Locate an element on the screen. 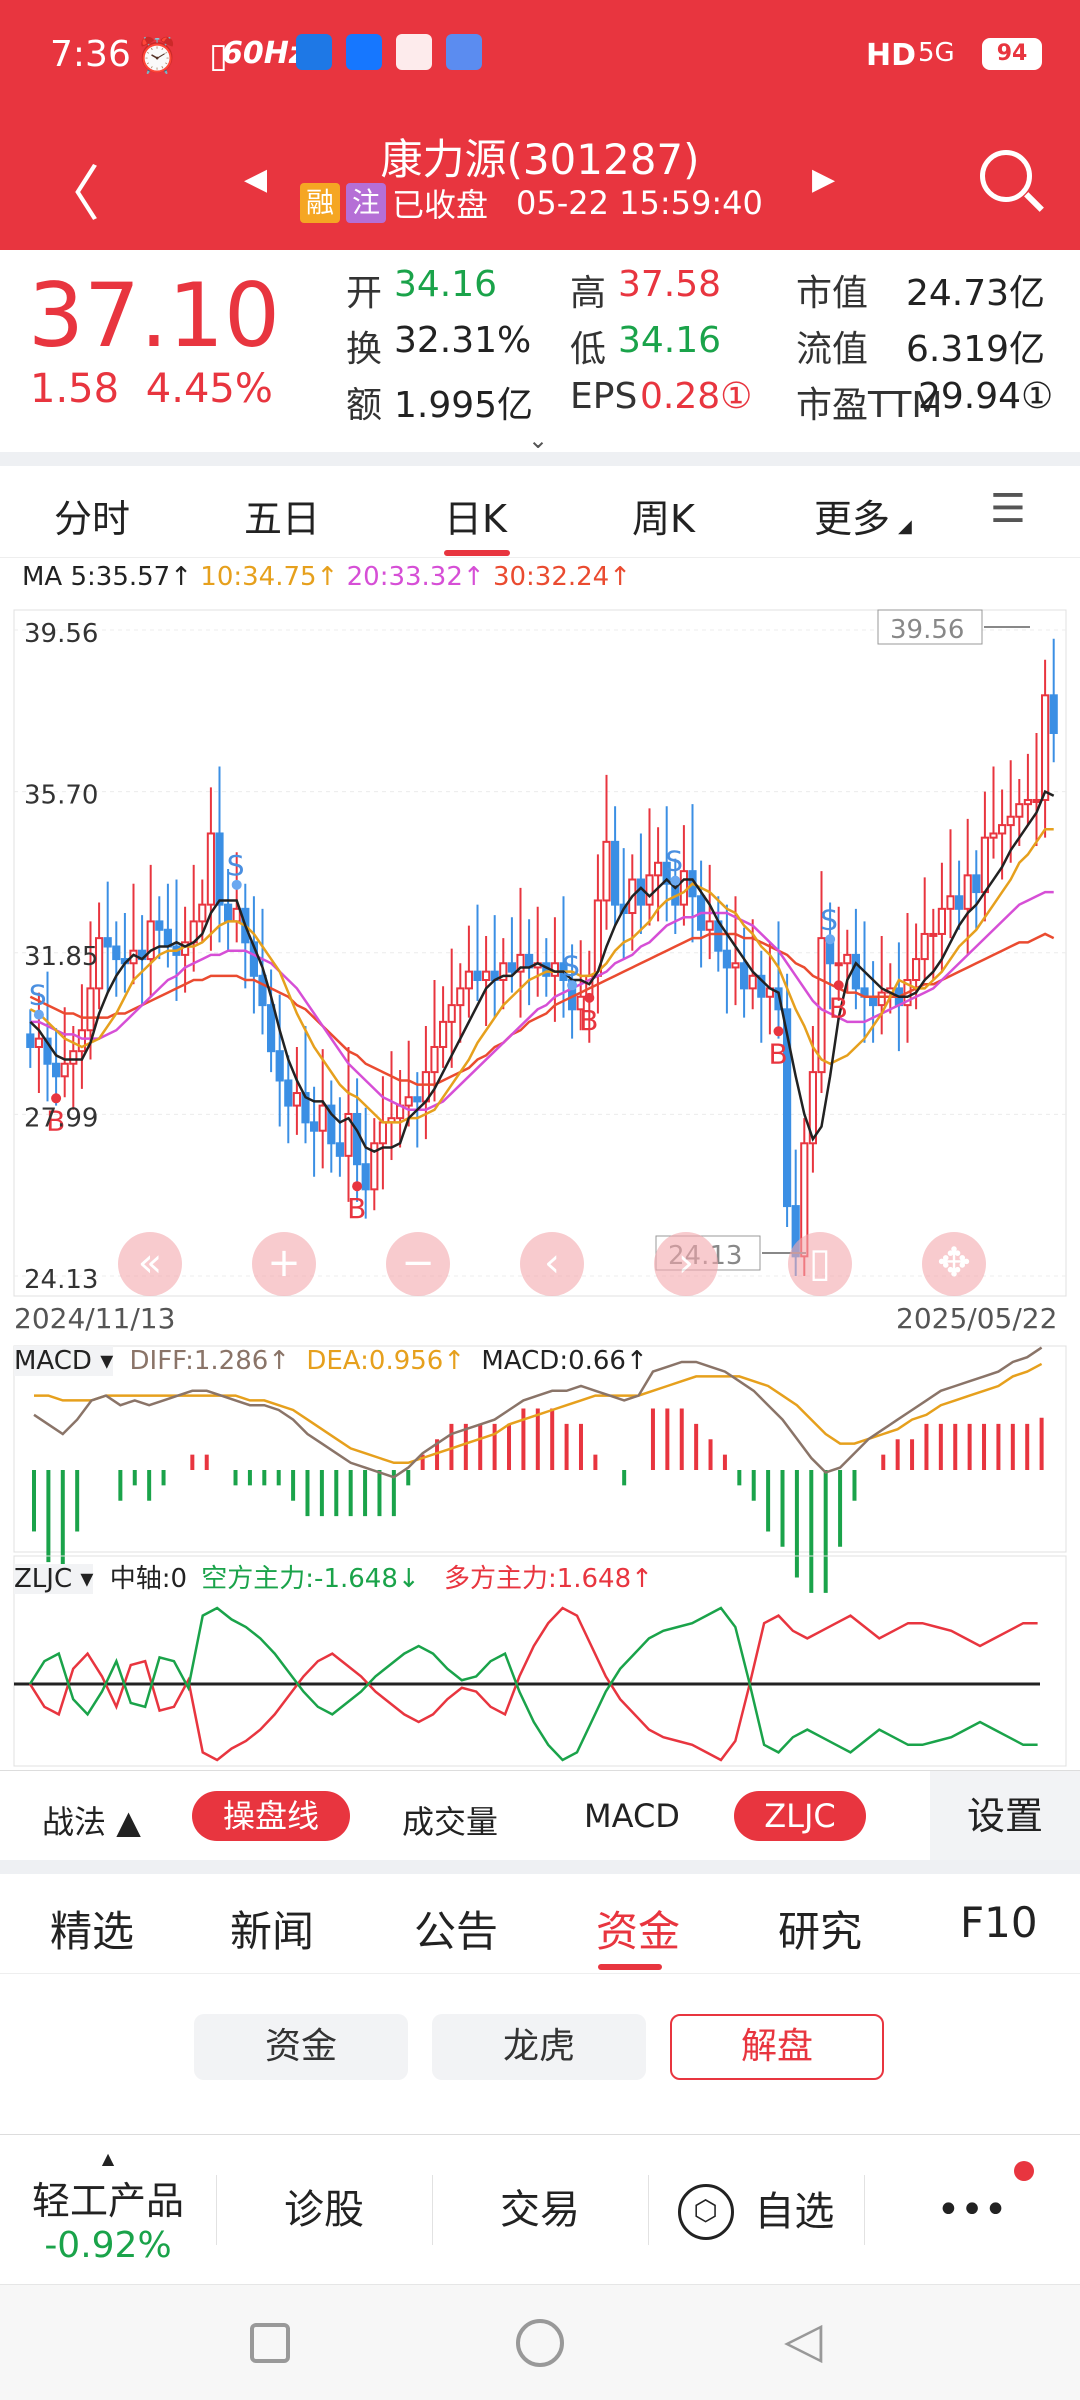 Image resolution: width=1080 pixels, height=2400 pixels. system-nav-bar: ◁ is located at coordinates (540, 2342).